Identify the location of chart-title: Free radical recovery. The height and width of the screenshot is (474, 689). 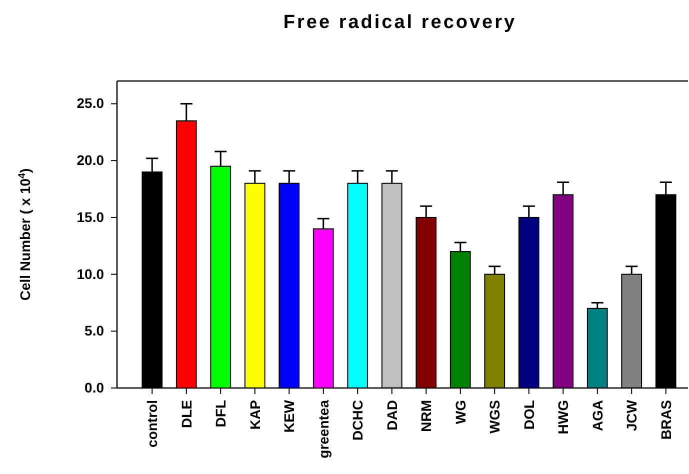
(400, 22).